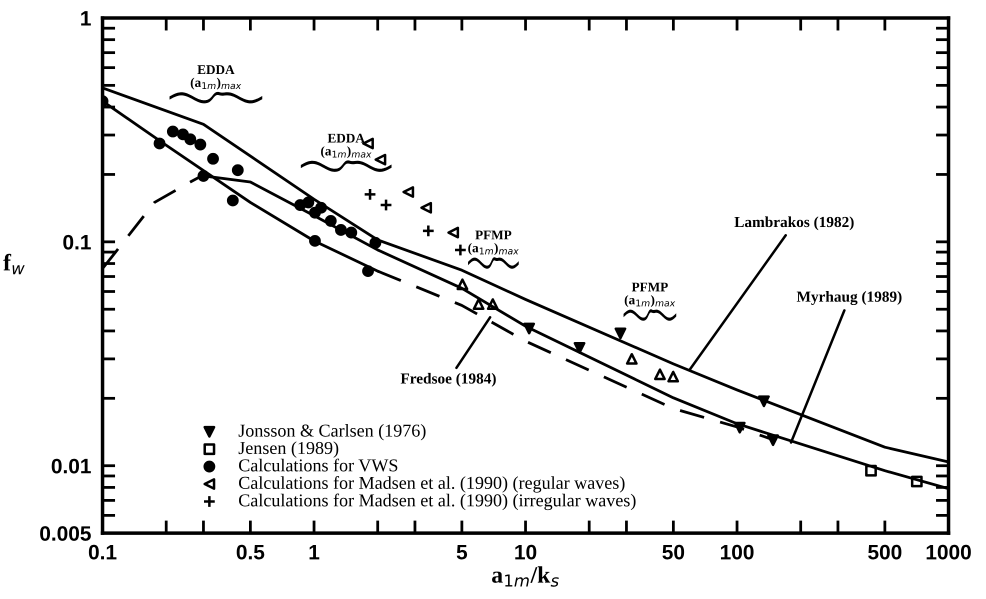 This screenshot has height=599, width=986. Describe the element at coordinates (462, 552) in the screenshot. I see `x-tick-label: 5` at that location.